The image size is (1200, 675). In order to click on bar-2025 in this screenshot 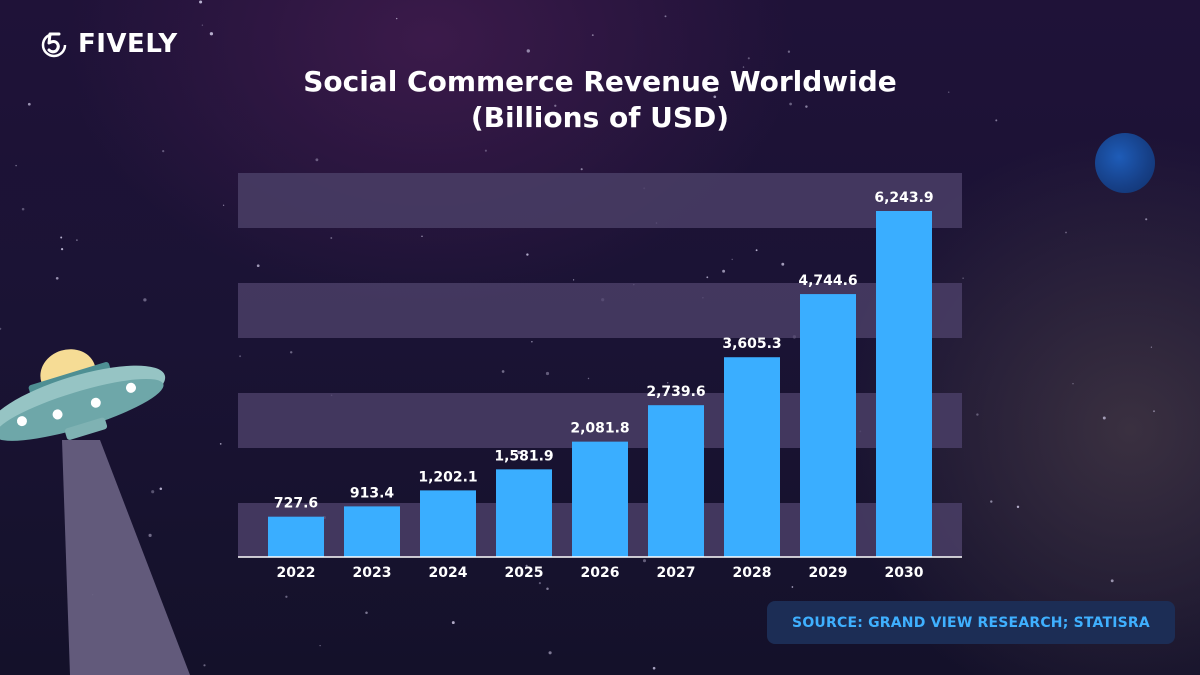, I will do `click(524, 513)`.